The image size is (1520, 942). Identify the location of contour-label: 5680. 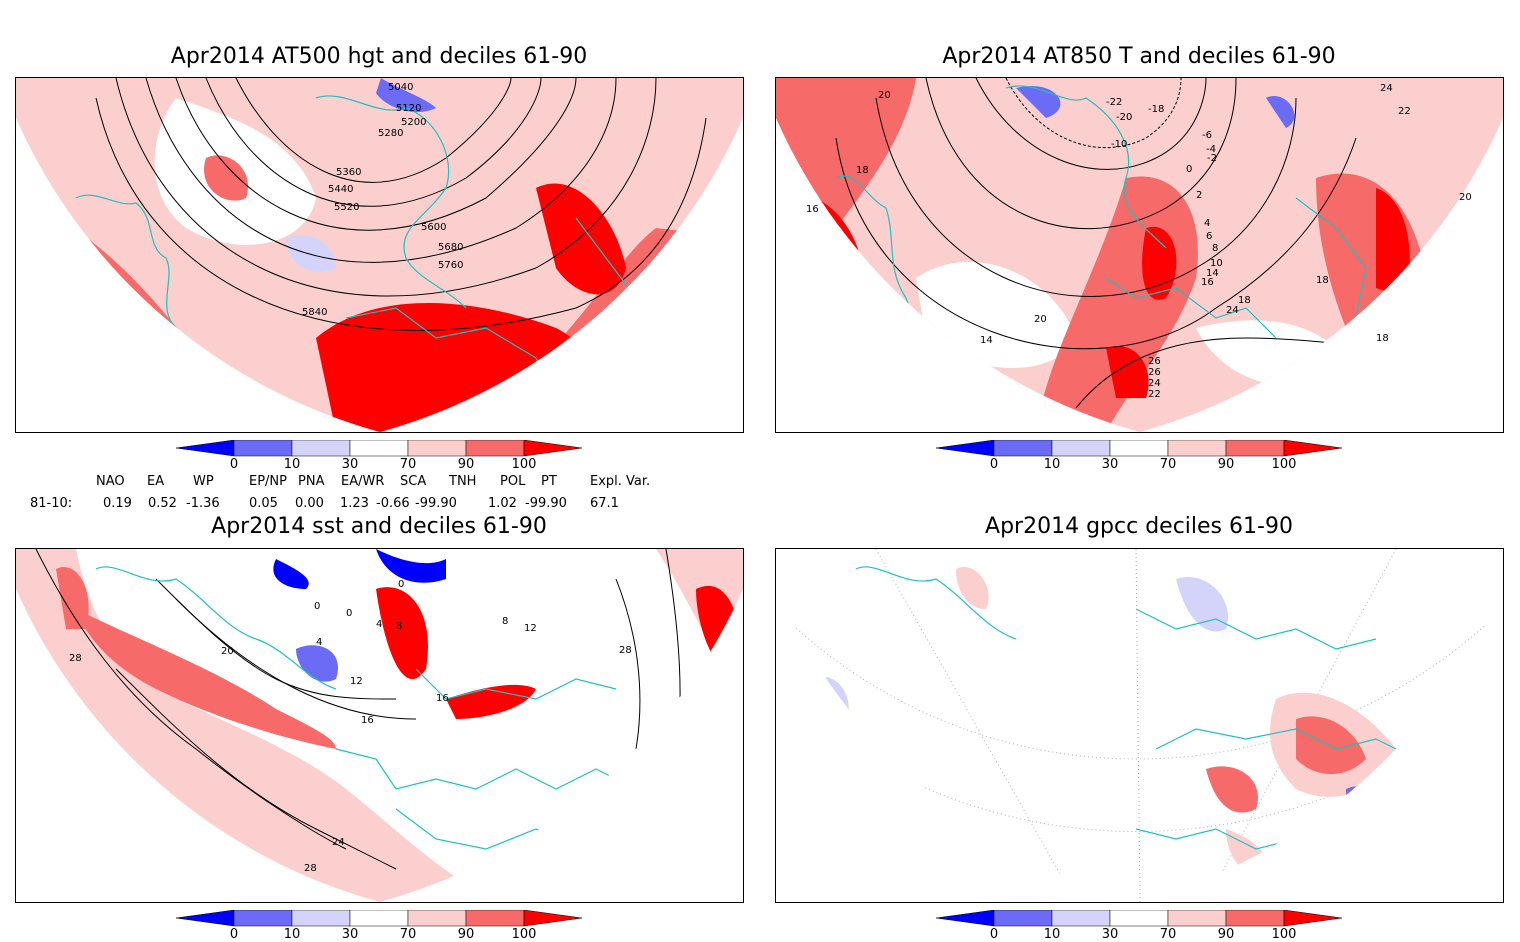
(450, 247).